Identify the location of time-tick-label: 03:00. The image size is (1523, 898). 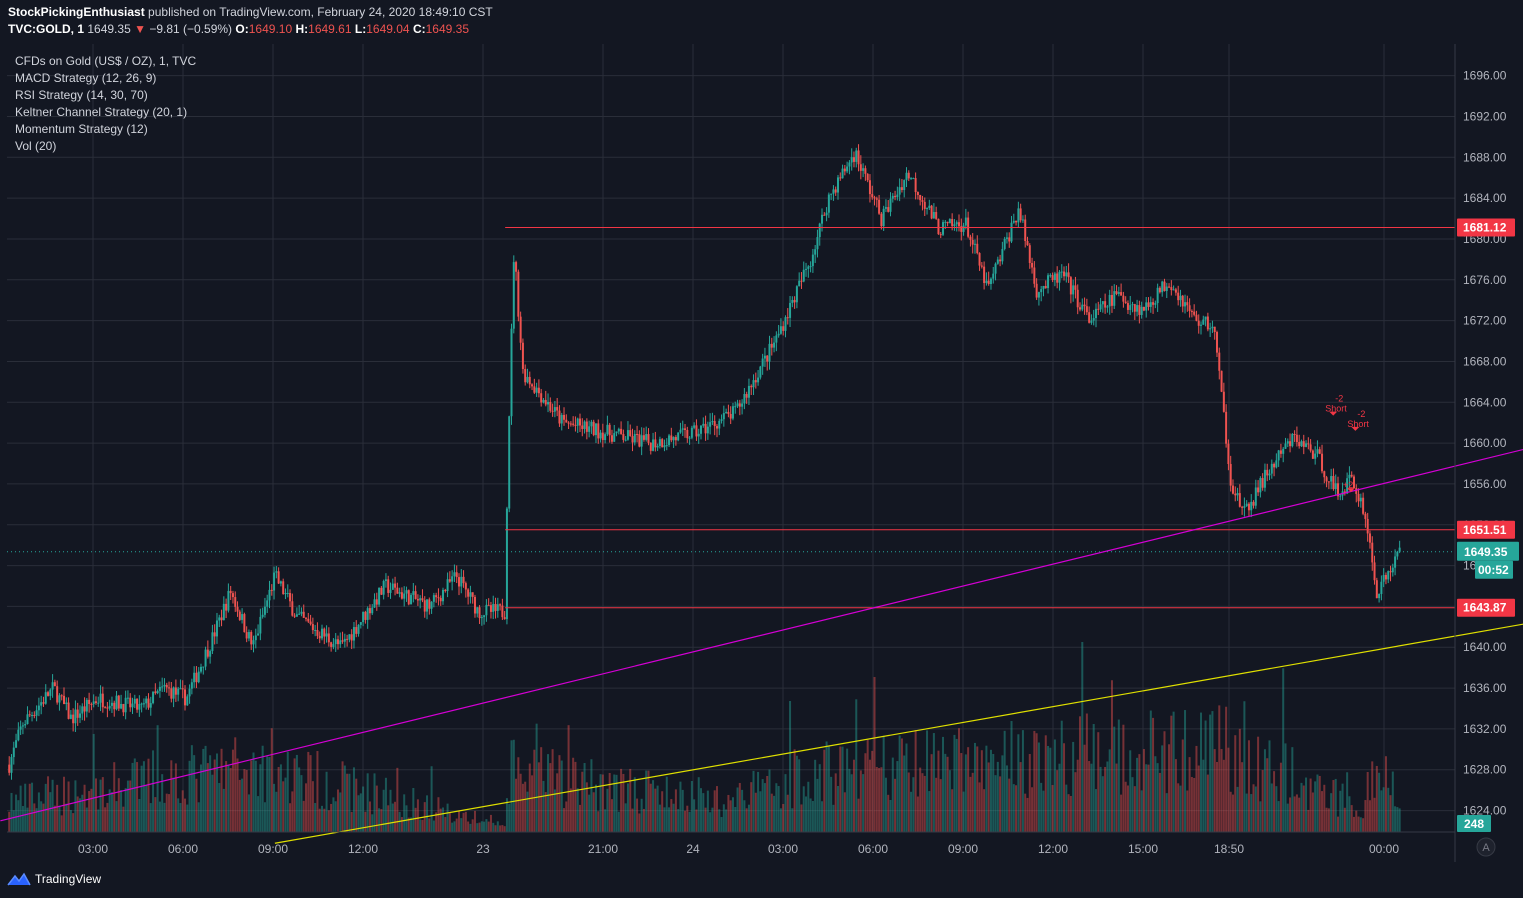
(783, 849).